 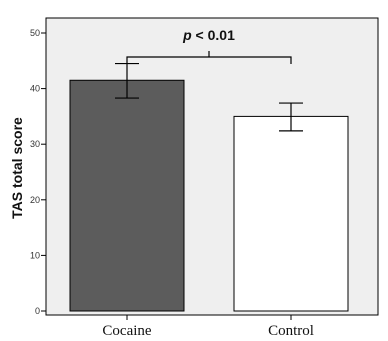 What do you see at coordinates (35, 144) in the screenshot?
I see `y-tick-label: 30` at bounding box center [35, 144].